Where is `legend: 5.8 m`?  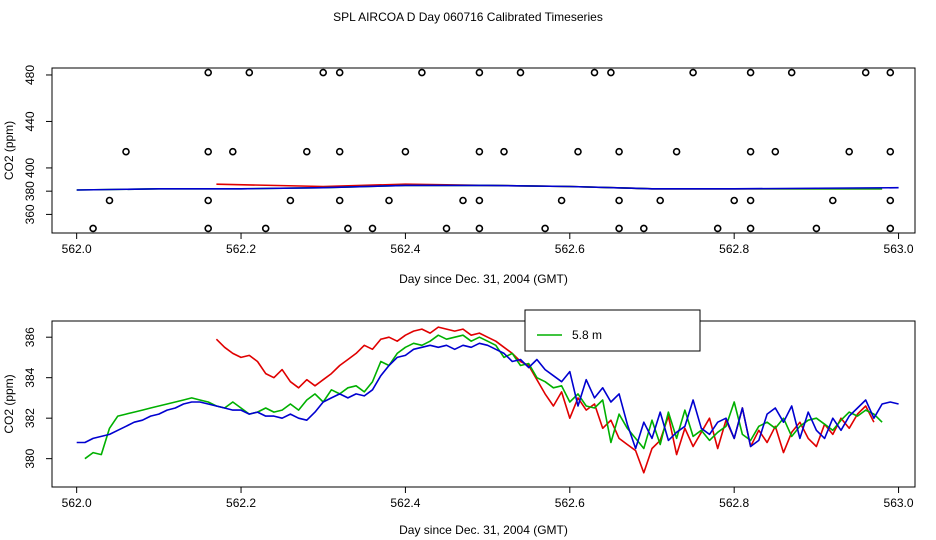
legend: 5.8 m is located at coordinates (612, 330).